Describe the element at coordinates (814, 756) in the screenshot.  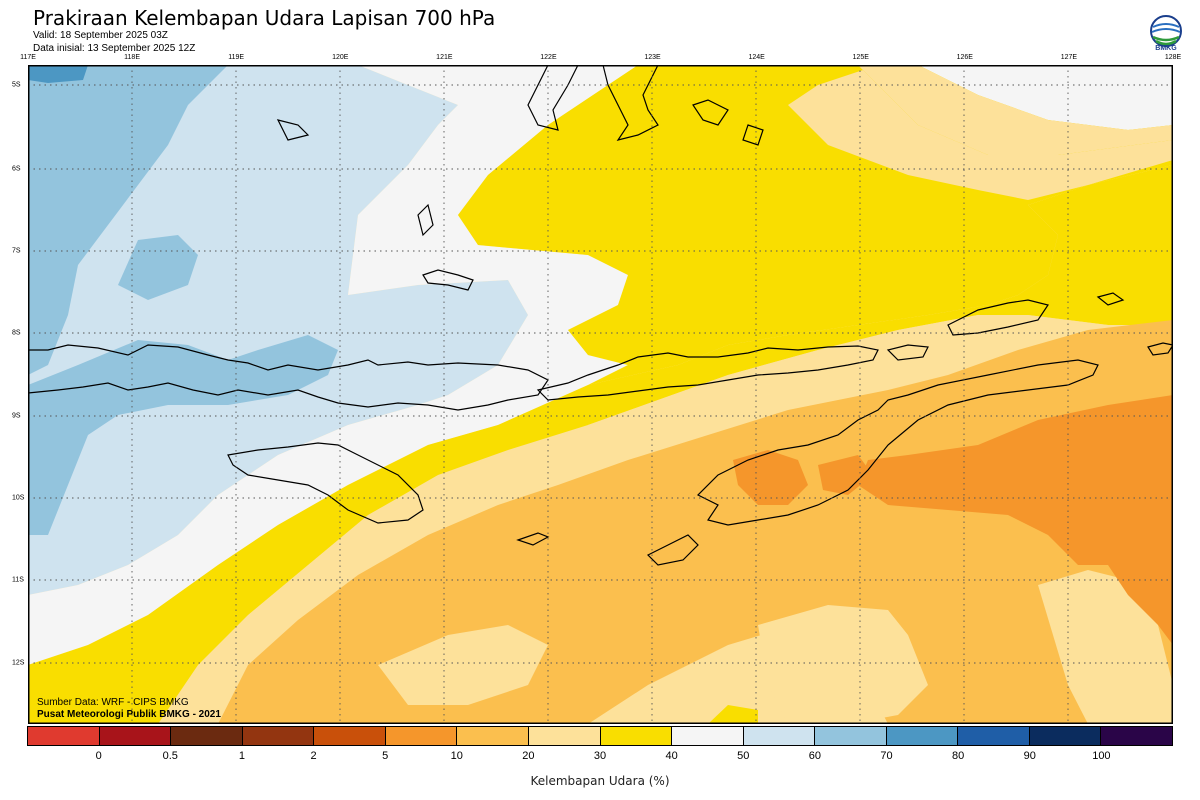
I see `colorbar-tick-label: 60` at that location.